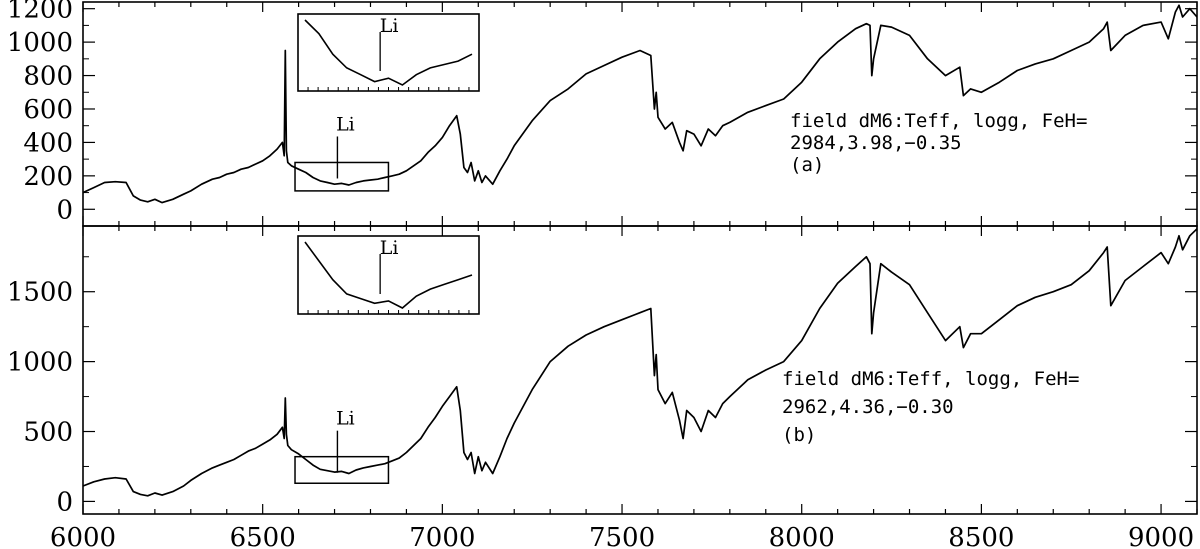 The image size is (1200, 549). Describe the element at coordinates (442, 536) in the screenshot. I see `x-tick-label: 7000` at that location.